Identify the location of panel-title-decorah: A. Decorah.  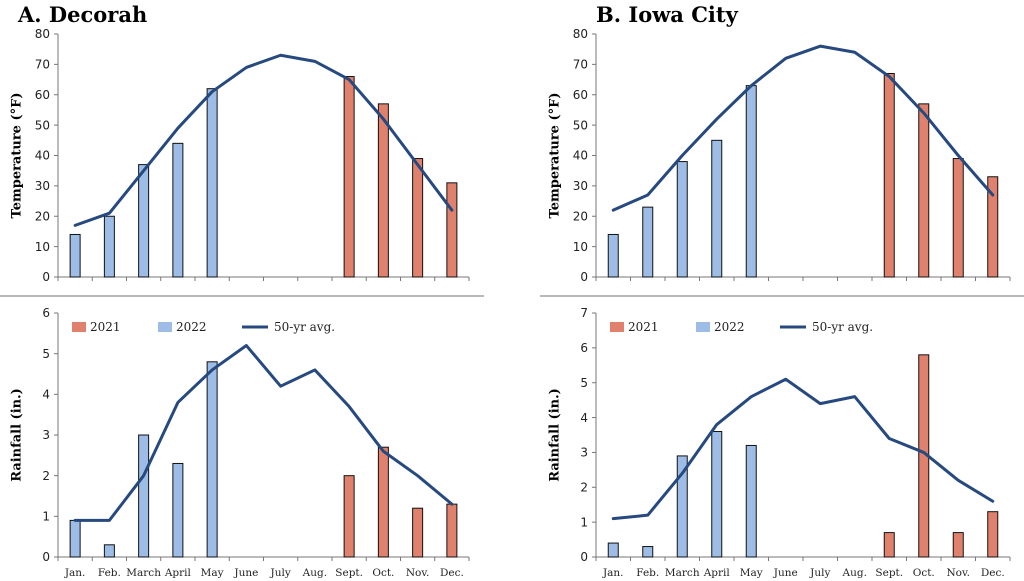
(83, 14).